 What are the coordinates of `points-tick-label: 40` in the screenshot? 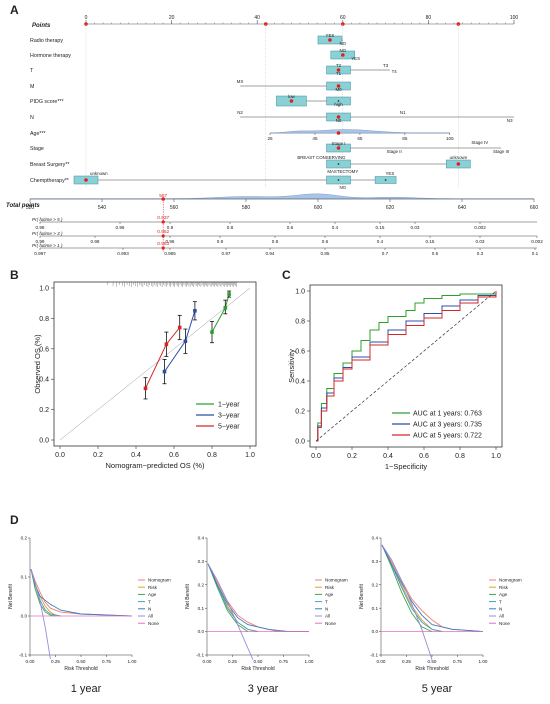 It's located at (257, 18).